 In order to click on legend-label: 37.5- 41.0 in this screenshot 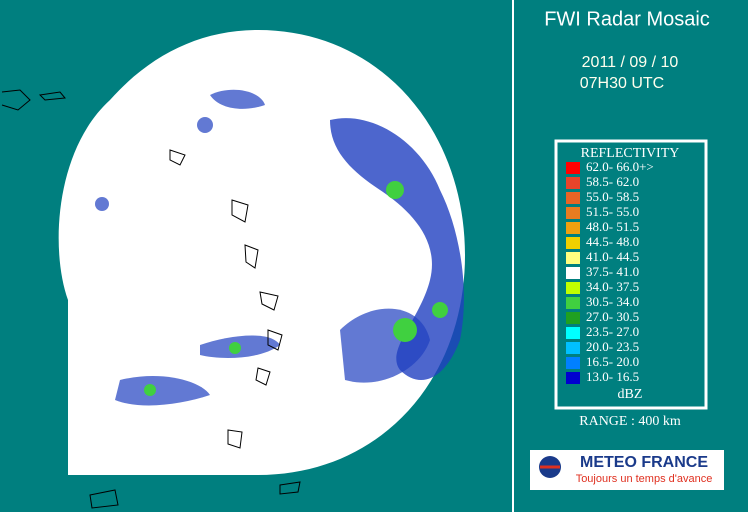, I will do `click(612, 271)`.